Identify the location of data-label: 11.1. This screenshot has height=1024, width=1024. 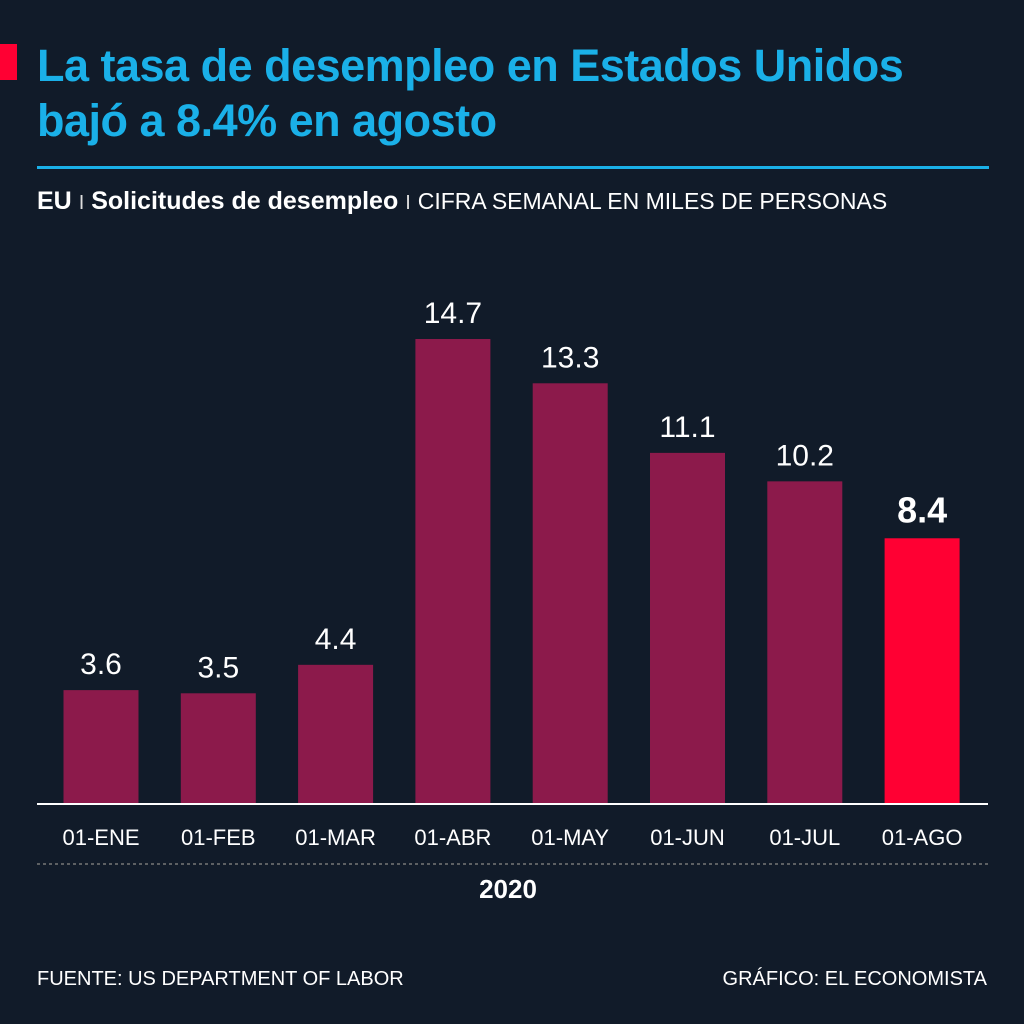
(687, 427).